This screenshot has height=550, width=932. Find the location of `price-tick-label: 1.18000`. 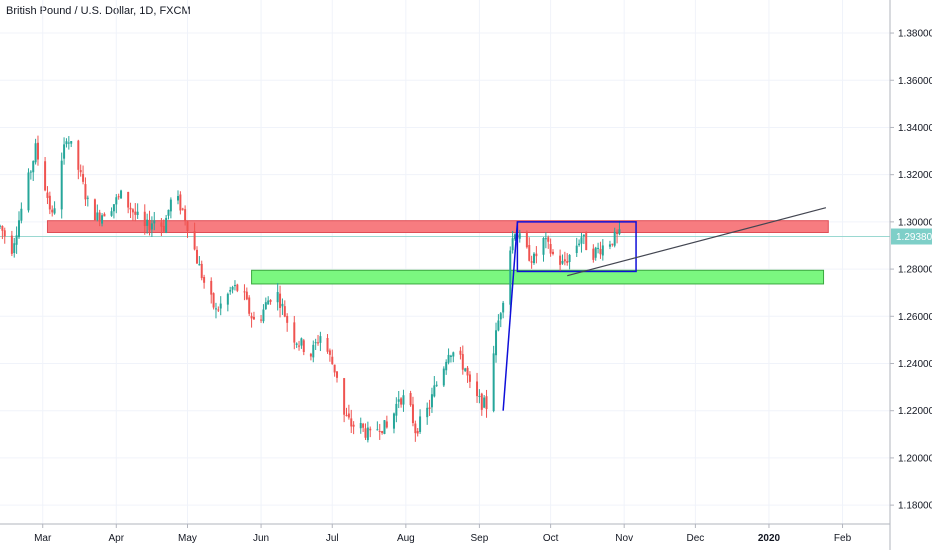

price-tick-label: 1.18000 is located at coordinates (915, 506).